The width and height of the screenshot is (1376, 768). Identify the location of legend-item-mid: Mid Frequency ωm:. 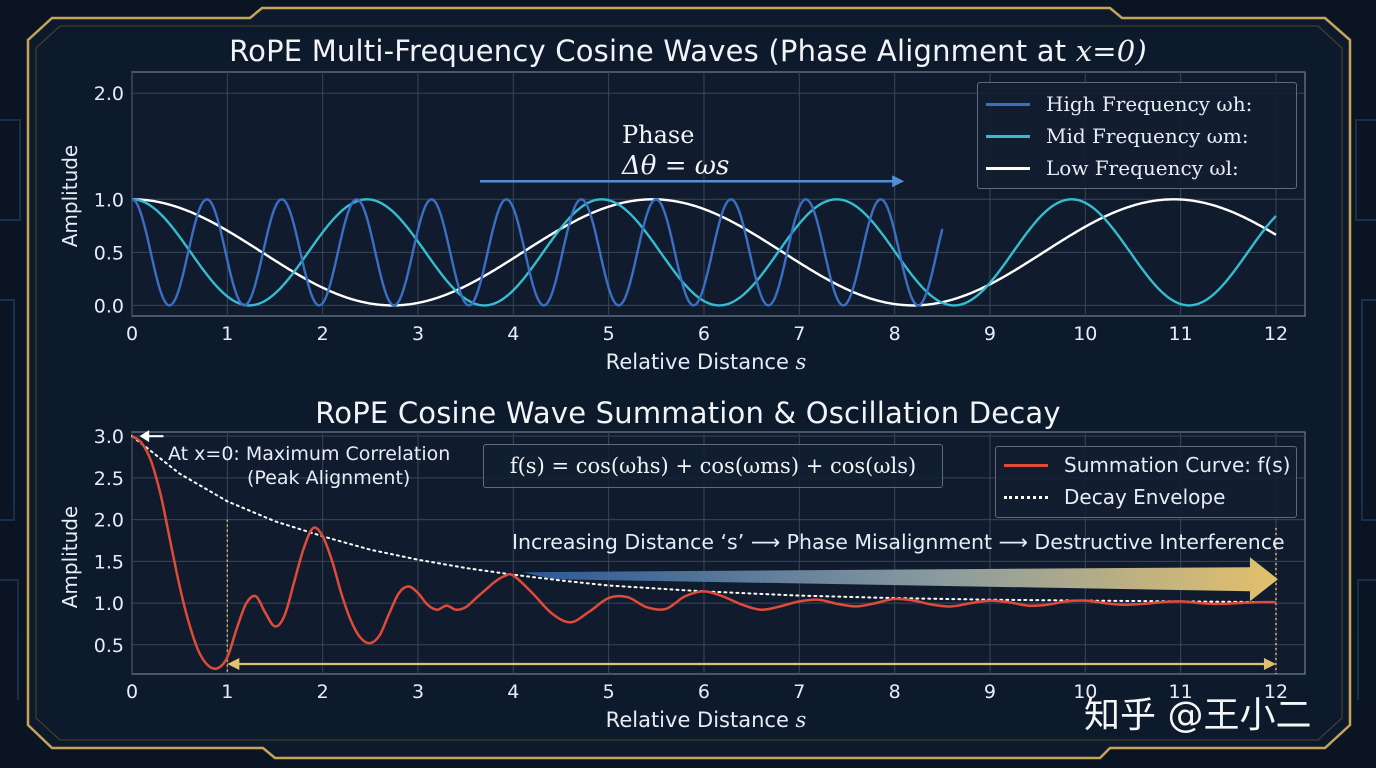
(1117, 136).